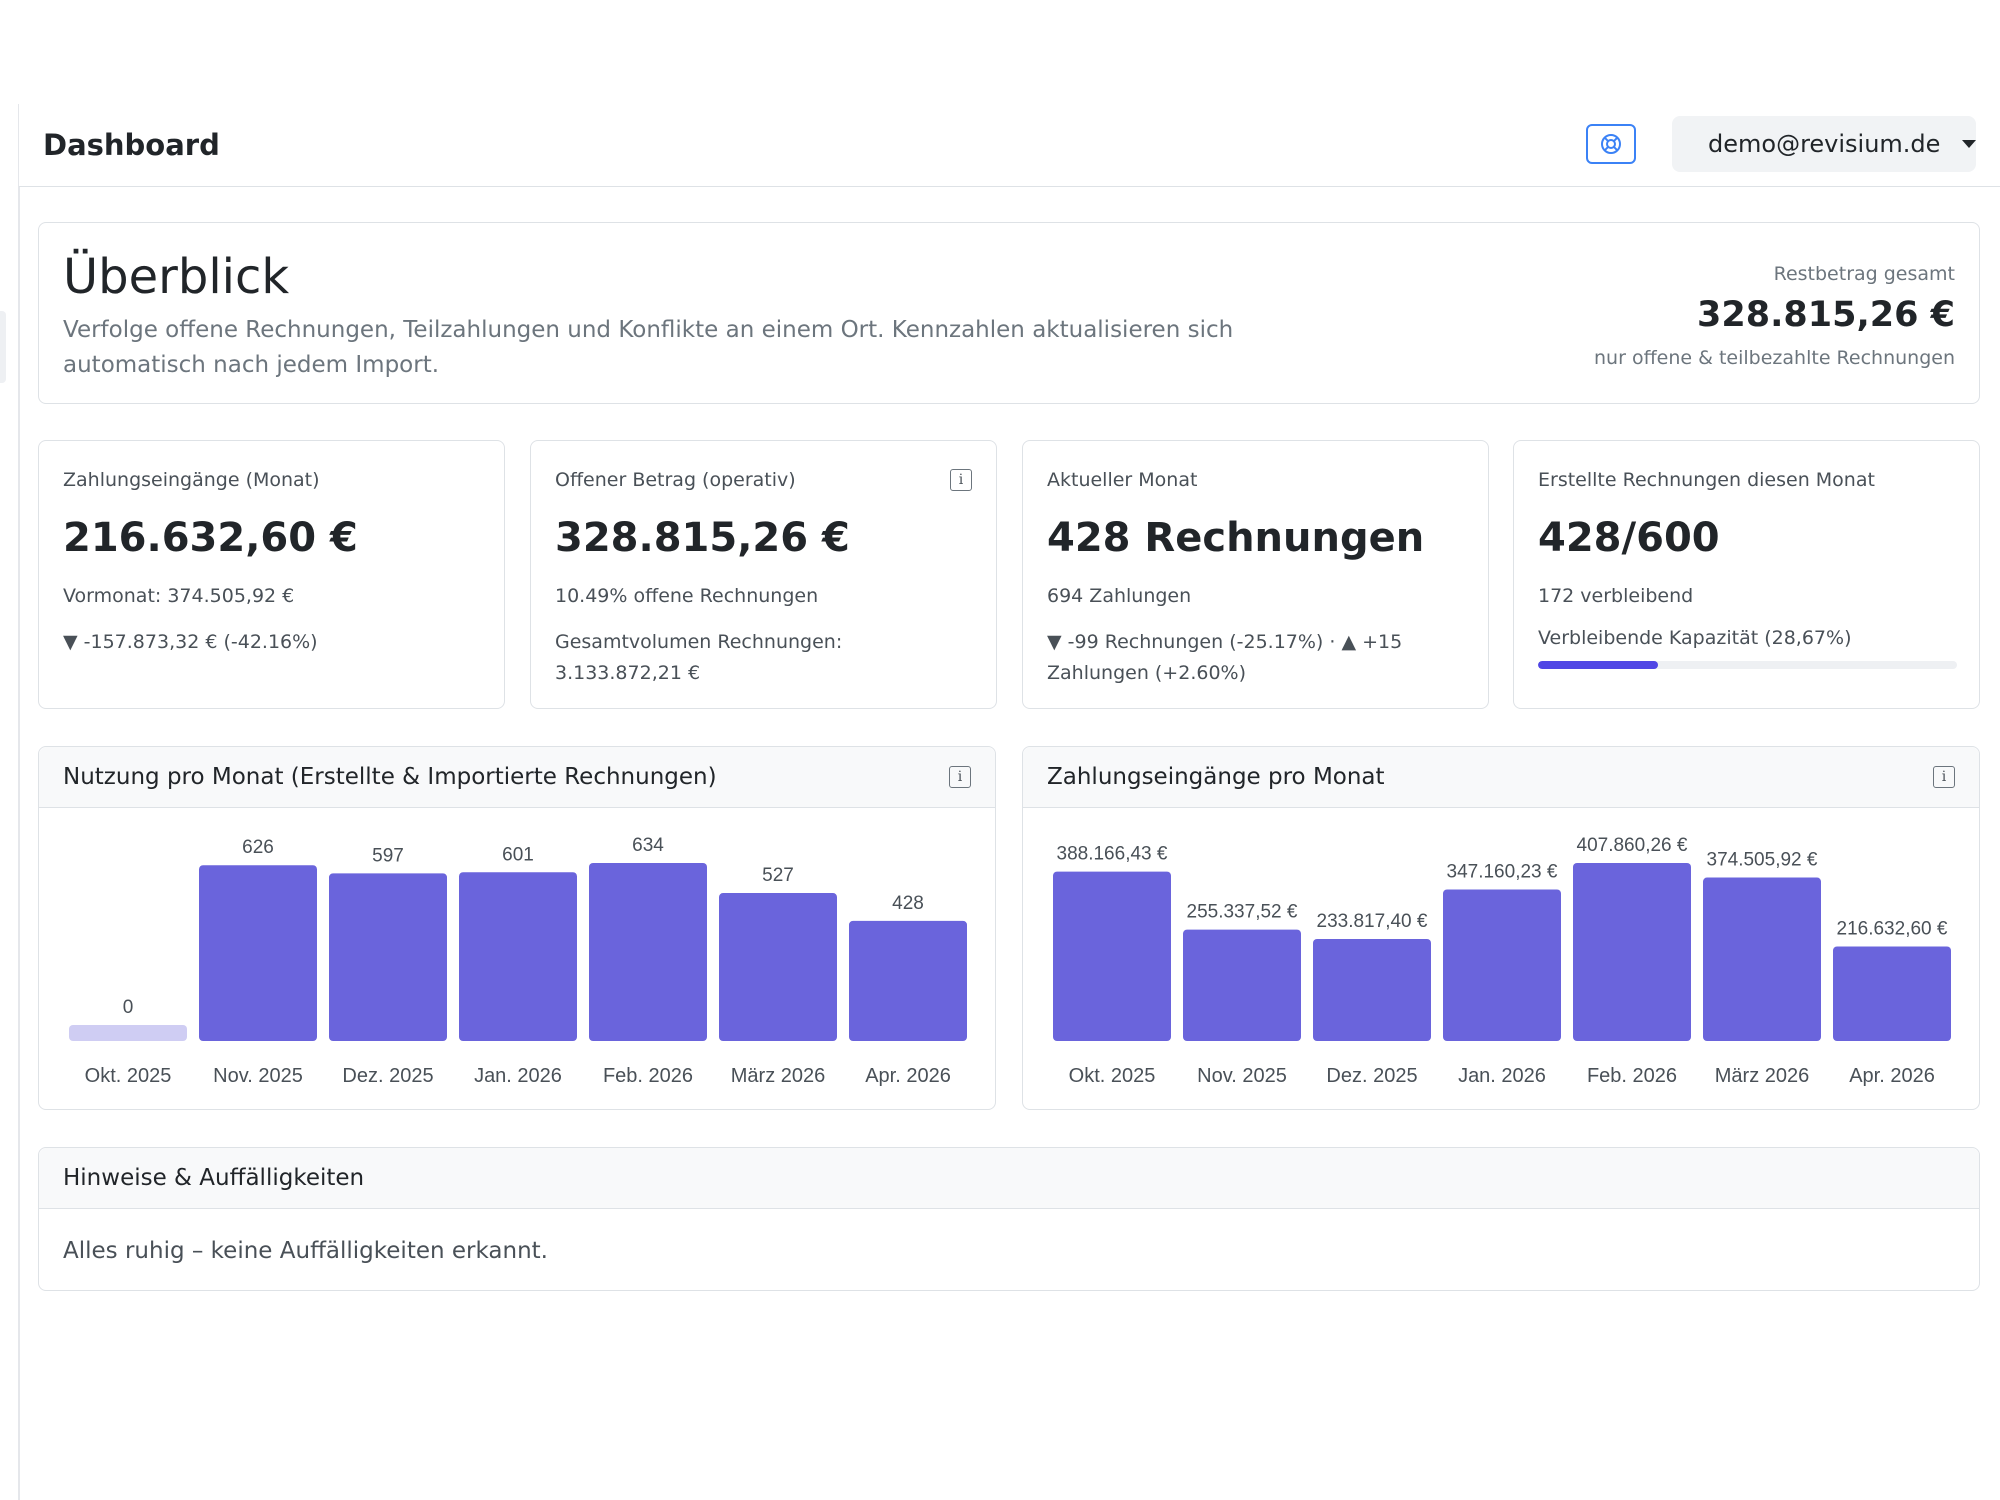 The height and width of the screenshot is (1500, 2000). I want to click on bar-value-label: 347.160,23 €, so click(1502, 871).